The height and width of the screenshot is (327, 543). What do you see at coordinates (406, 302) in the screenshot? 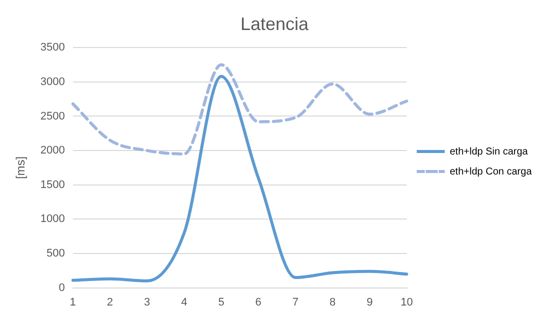
I see `x-tick-label: 10` at bounding box center [406, 302].